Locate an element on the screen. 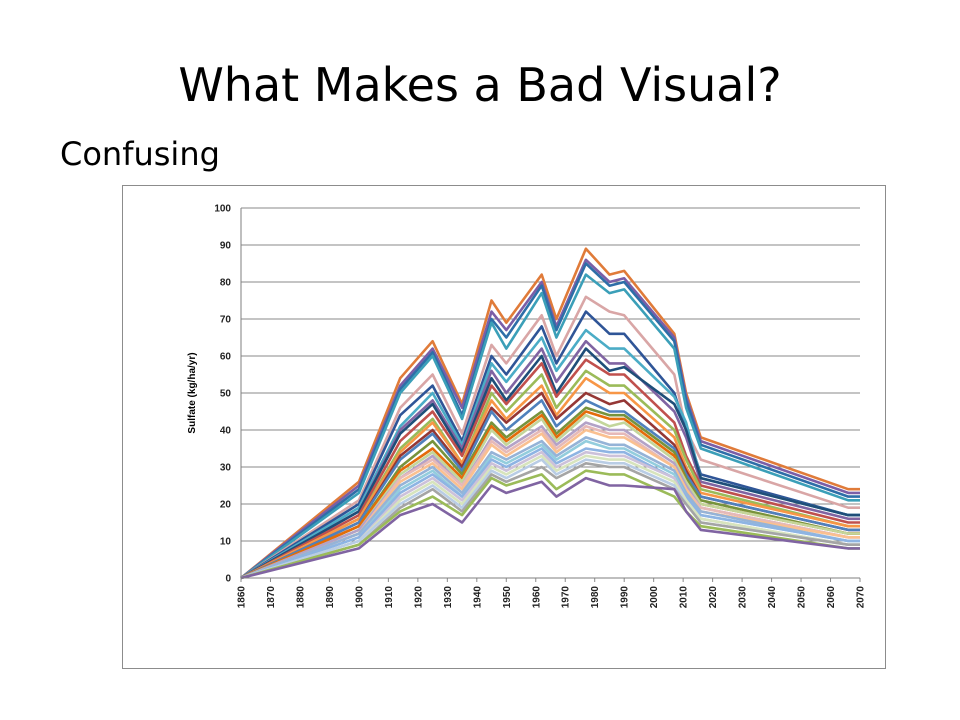  x-tick-label: 1960 is located at coordinates (536, 597).